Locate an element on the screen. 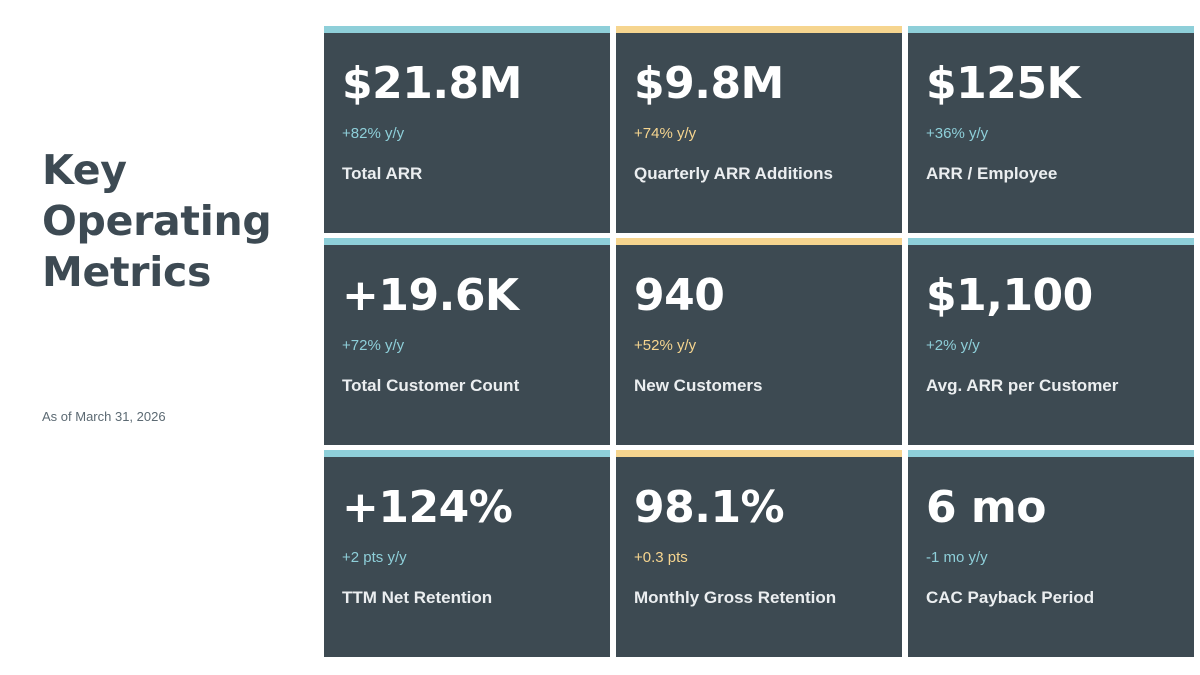  title-panel: Key Operating Metrics is located at coordinates (172, 221).